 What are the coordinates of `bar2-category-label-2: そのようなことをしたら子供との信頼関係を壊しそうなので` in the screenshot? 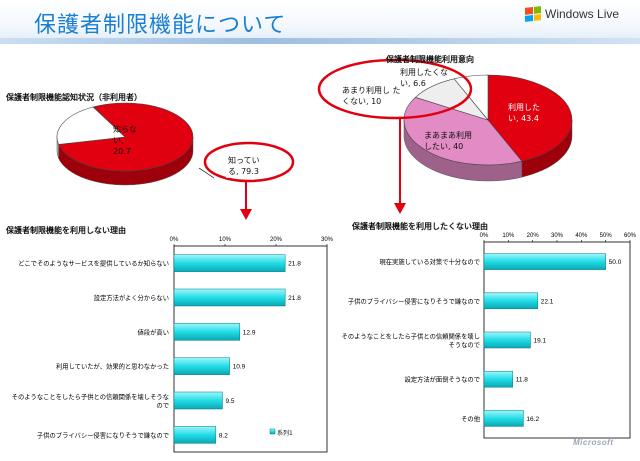 It's located at (411, 340).